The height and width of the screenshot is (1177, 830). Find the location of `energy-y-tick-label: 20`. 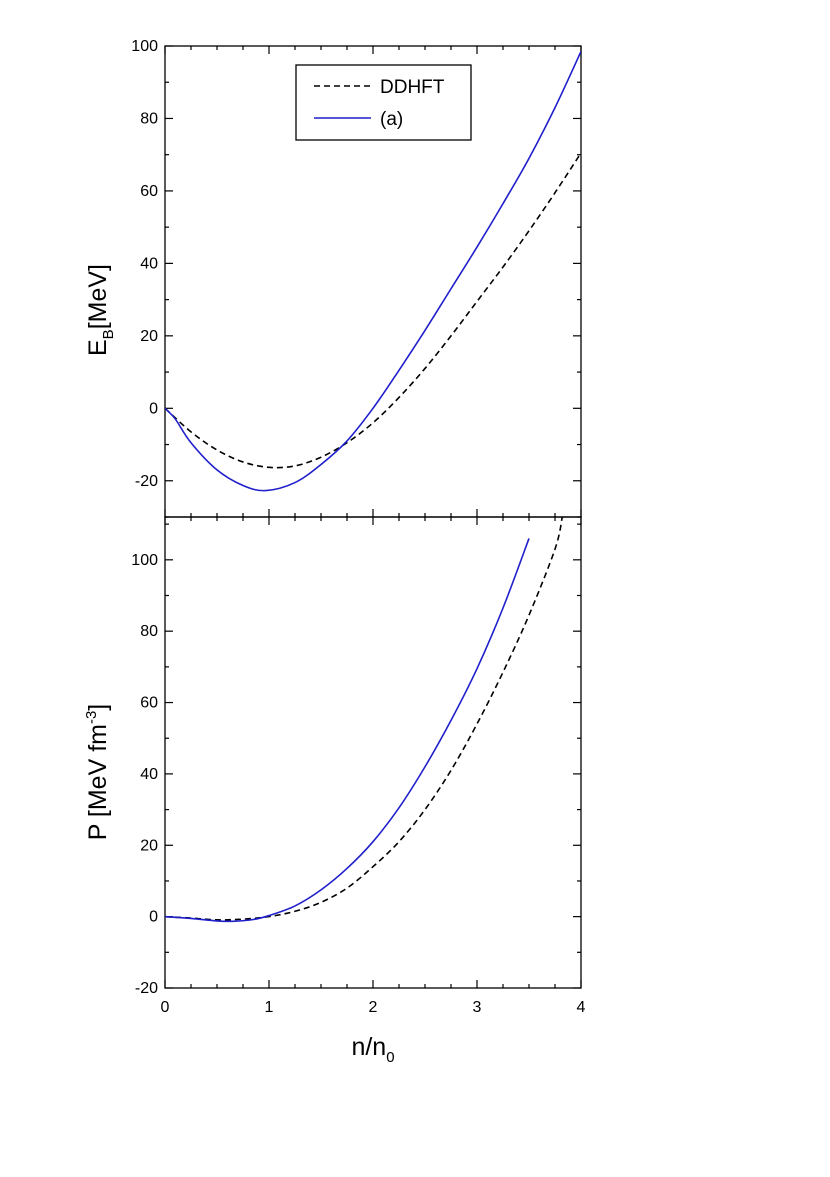

energy-y-tick-label: 20 is located at coordinates (149, 336).